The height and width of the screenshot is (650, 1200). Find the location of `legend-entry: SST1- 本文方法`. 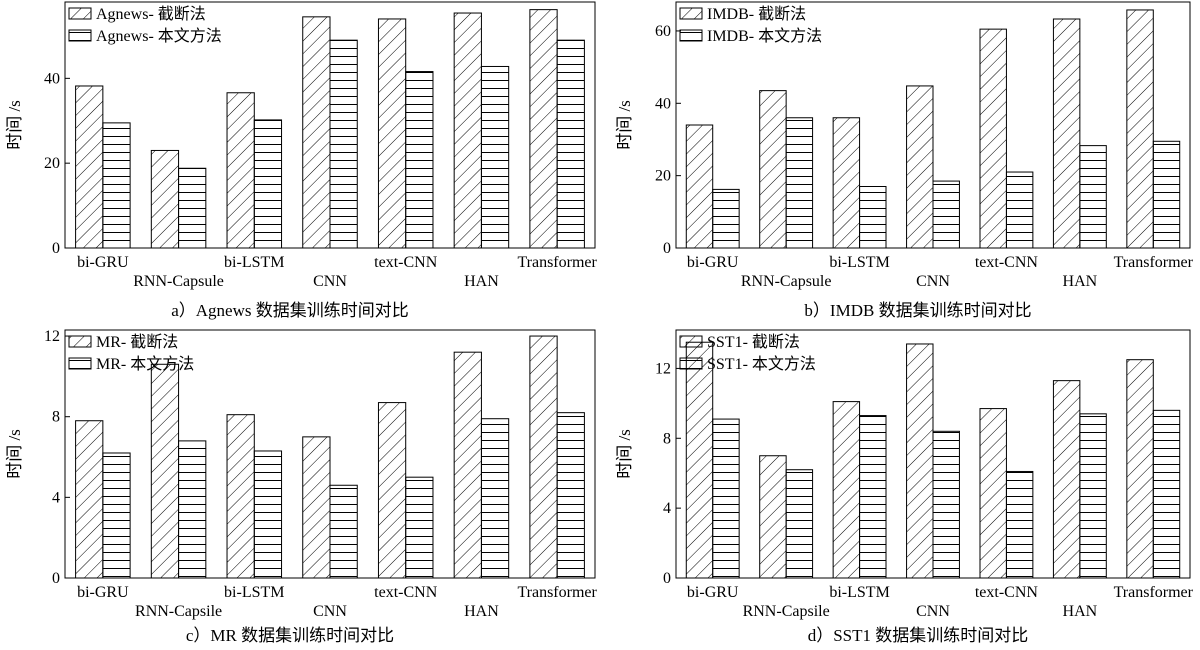

legend-entry: SST1- 本文方法 is located at coordinates (761, 364).